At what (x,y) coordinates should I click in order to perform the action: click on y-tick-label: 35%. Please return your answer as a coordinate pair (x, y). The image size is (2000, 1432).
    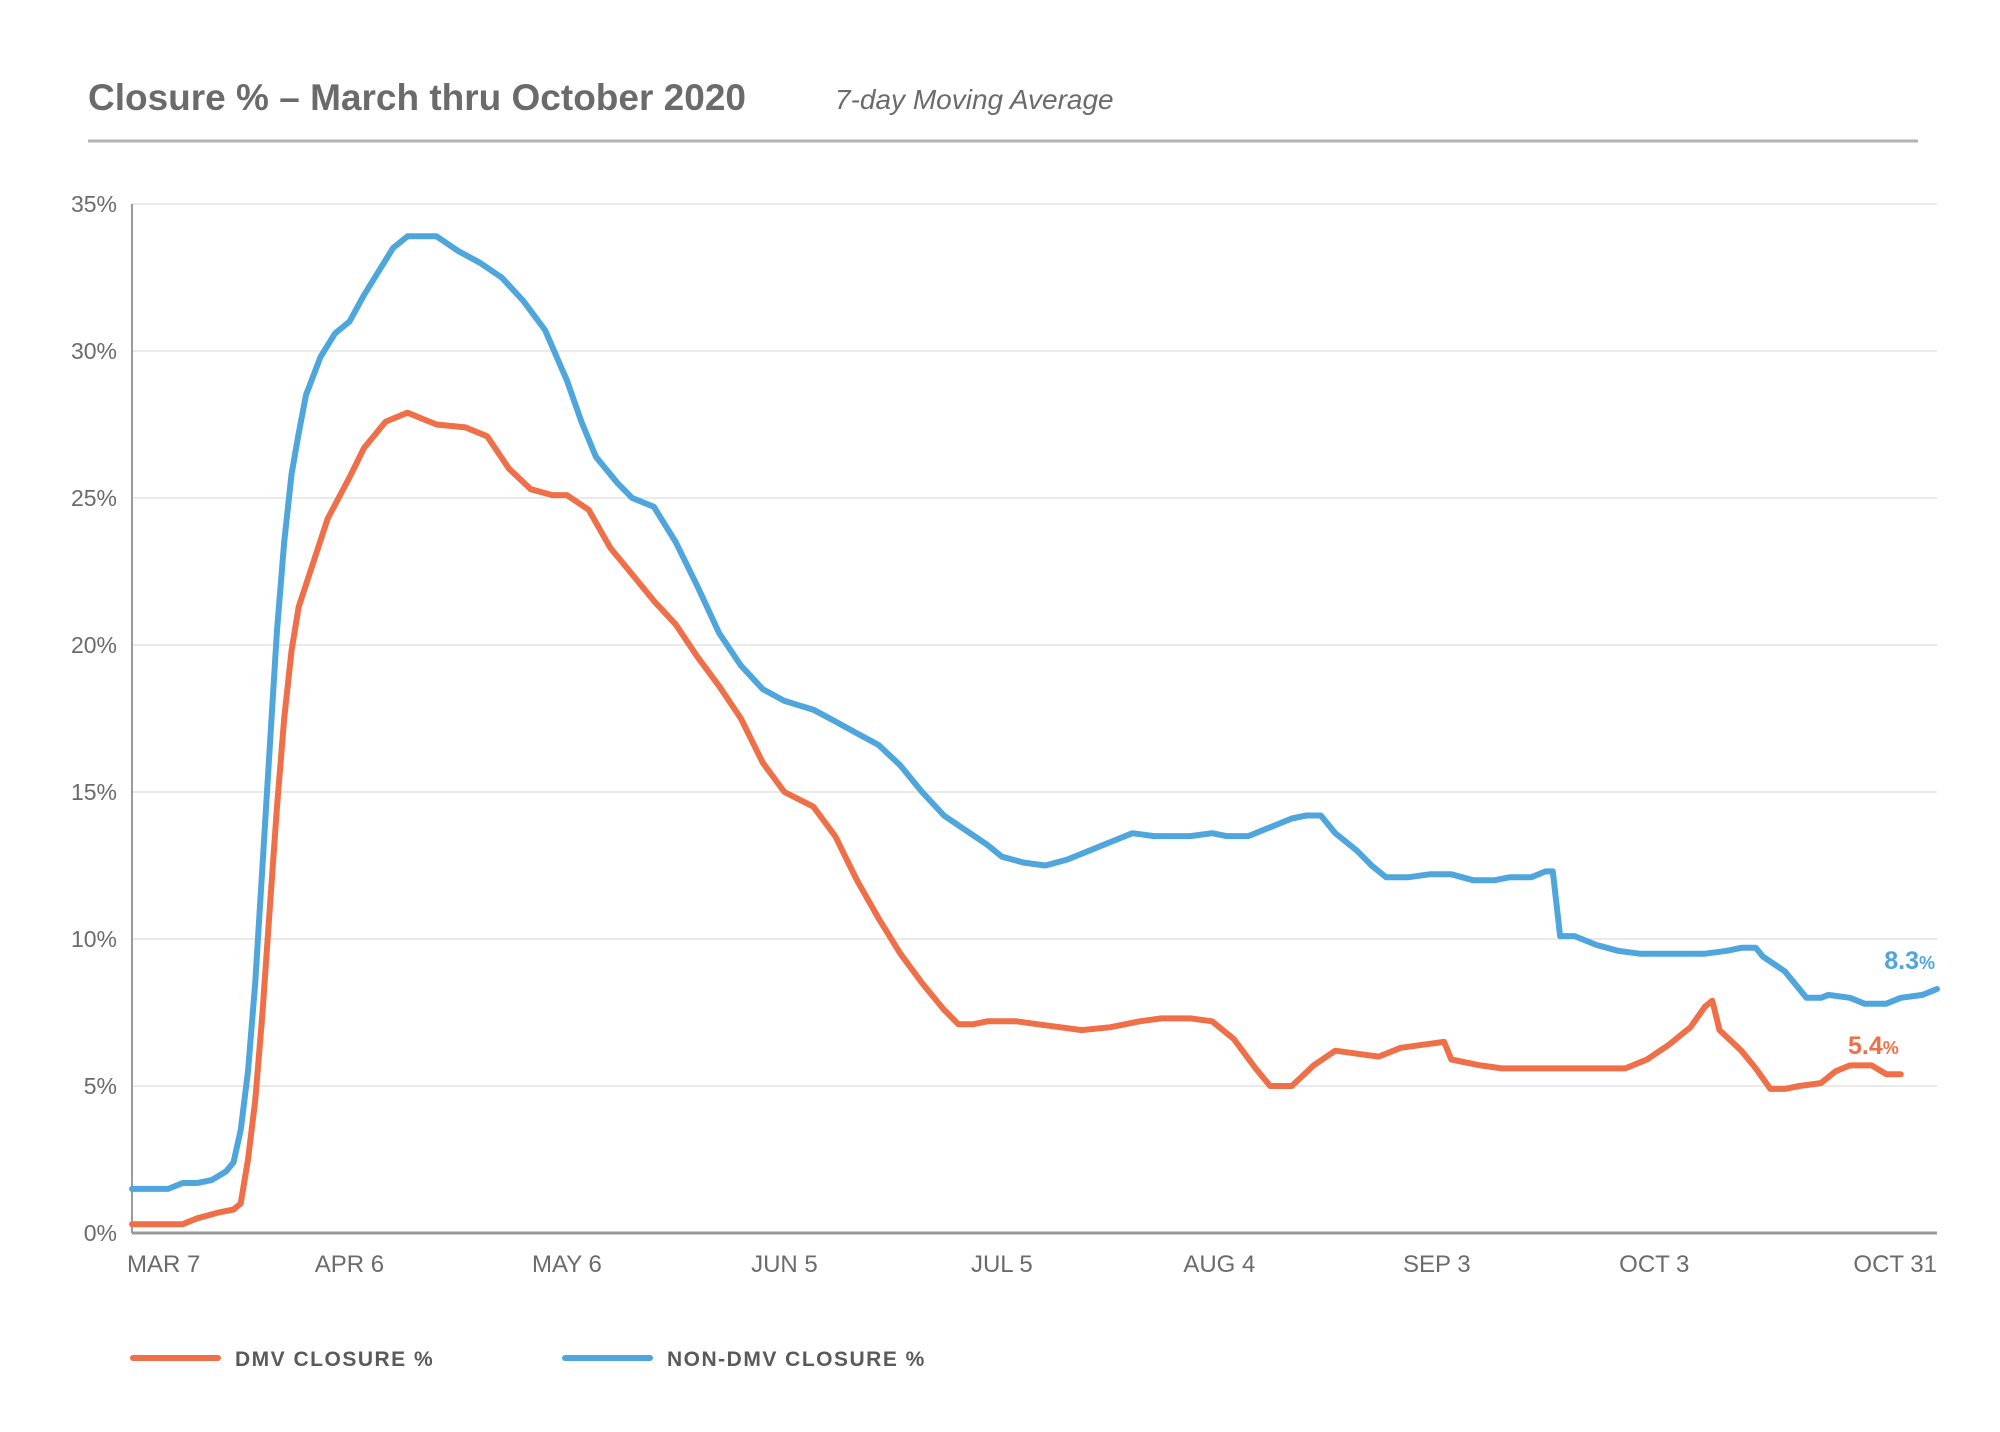
    Looking at the image, I should click on (94, 204).